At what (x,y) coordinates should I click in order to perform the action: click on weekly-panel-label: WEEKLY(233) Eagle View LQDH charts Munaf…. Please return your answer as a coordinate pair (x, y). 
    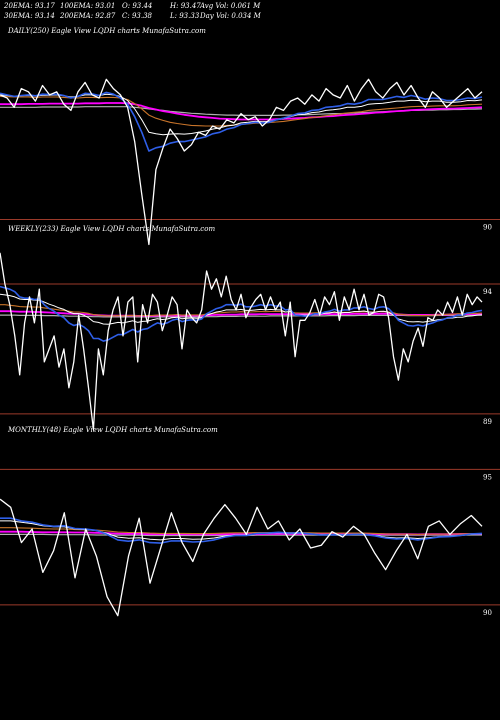
    Looking at the image, I should click on (112, 229).